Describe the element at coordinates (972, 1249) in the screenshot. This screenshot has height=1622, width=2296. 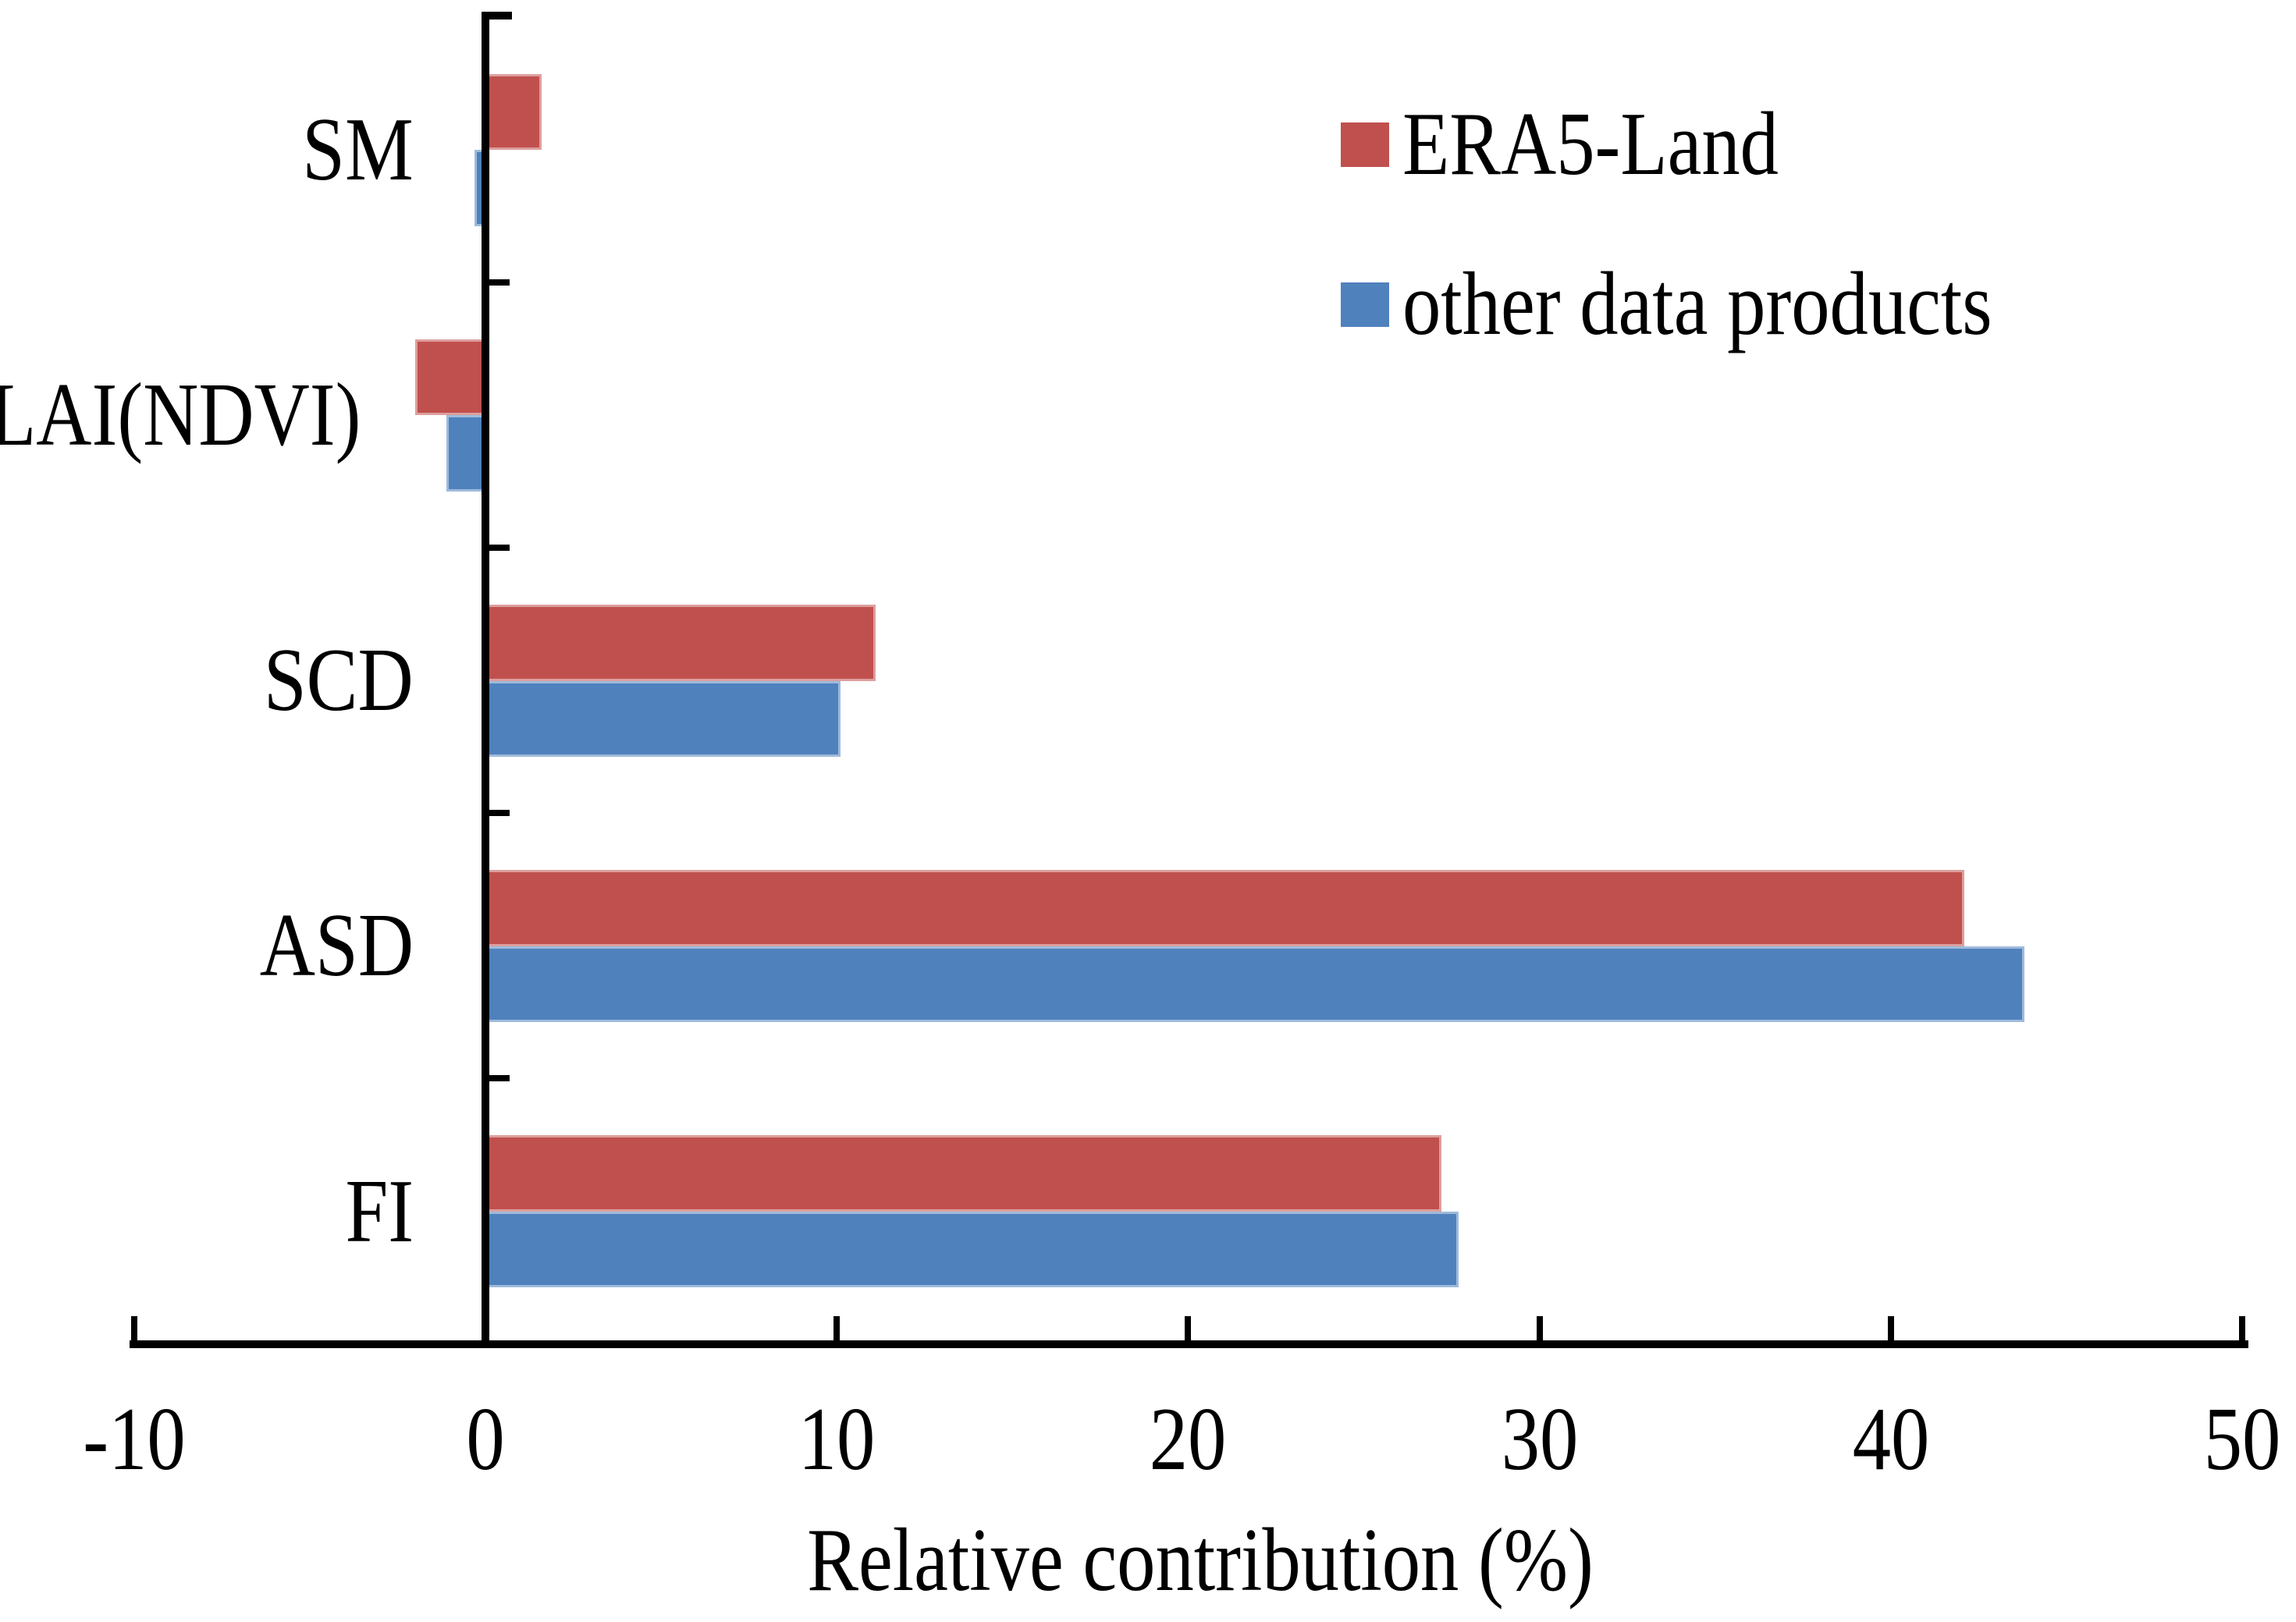
I see `bar-other-data-products-fi` at that location.